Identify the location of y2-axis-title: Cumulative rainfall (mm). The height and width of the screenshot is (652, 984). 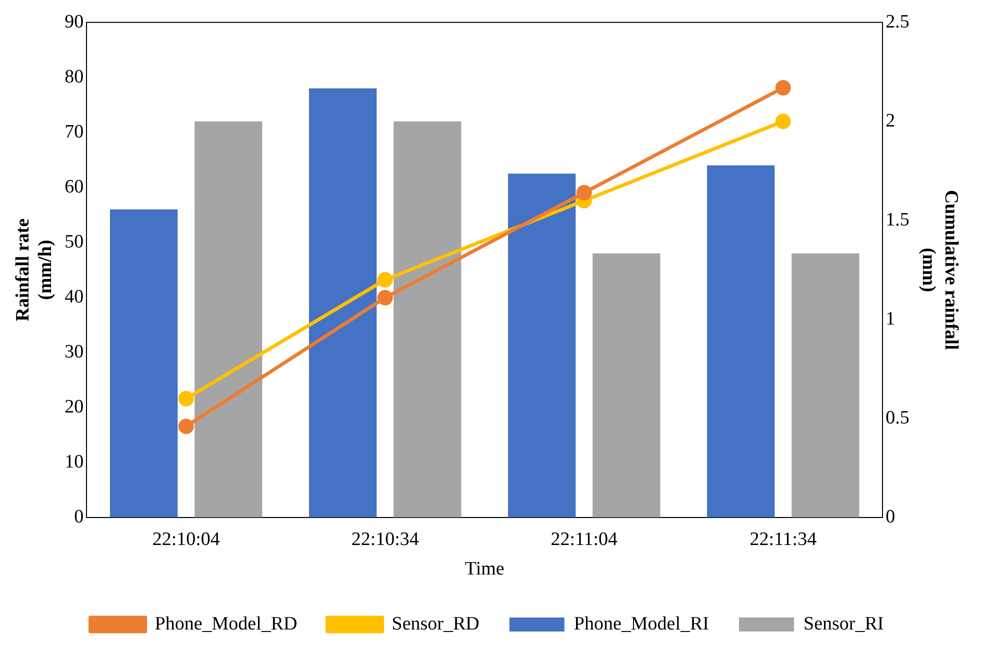
(940, 270).